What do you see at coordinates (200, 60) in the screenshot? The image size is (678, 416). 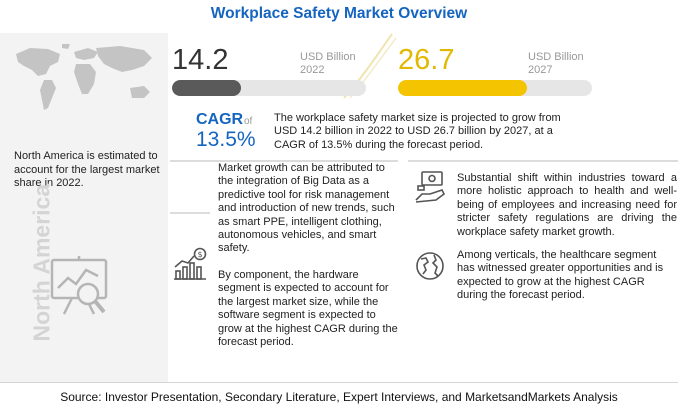 I see `value-2022: 14.2` at bounding box center [200, 60].